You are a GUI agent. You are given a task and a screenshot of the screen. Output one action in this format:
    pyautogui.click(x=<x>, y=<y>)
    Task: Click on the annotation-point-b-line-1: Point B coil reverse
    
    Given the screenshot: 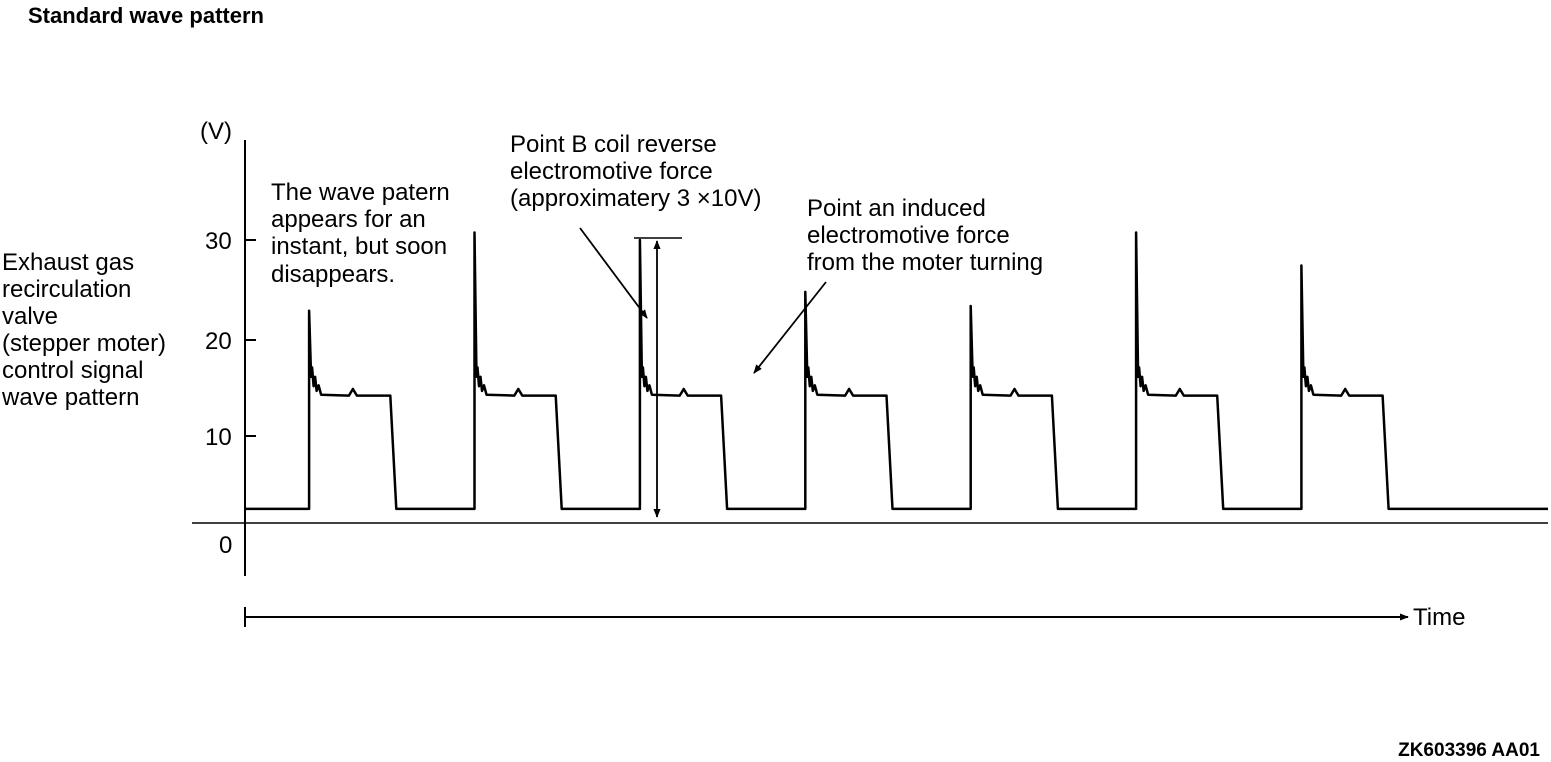 What is the action you would take?
    pyautogui.click(x=613, y=144)
    